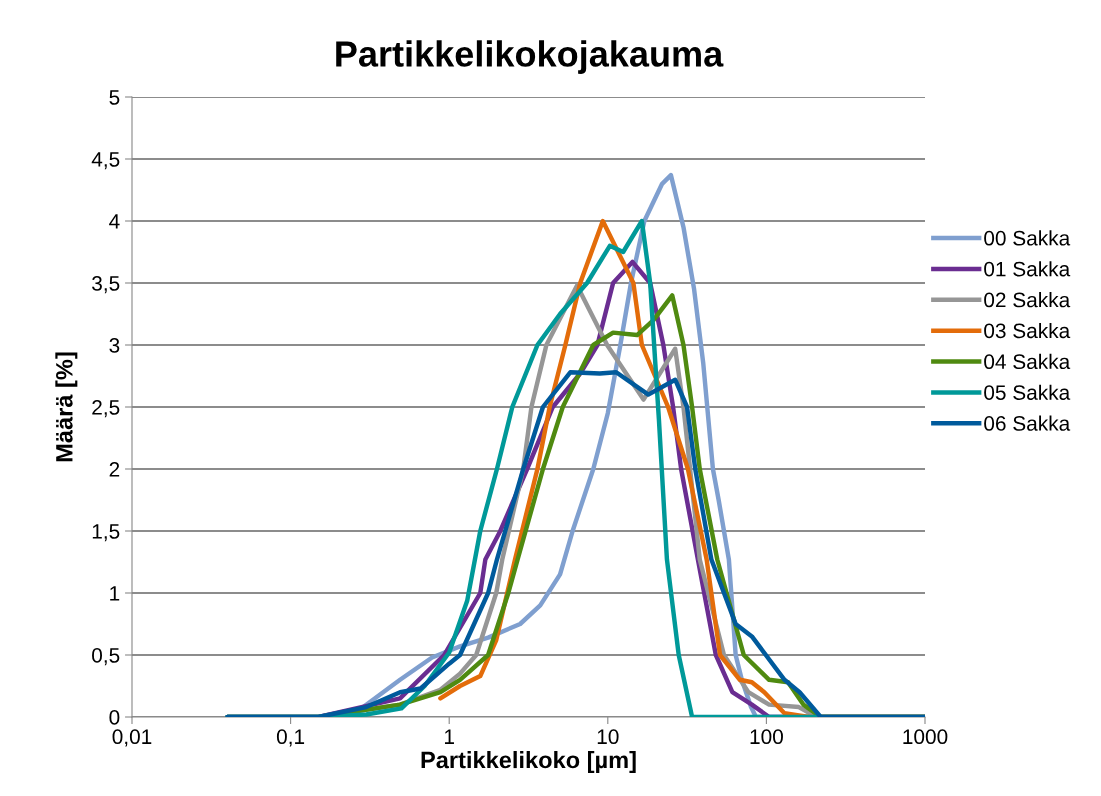  I want to click on y-tick-label: 1,5, so click(106, 533).